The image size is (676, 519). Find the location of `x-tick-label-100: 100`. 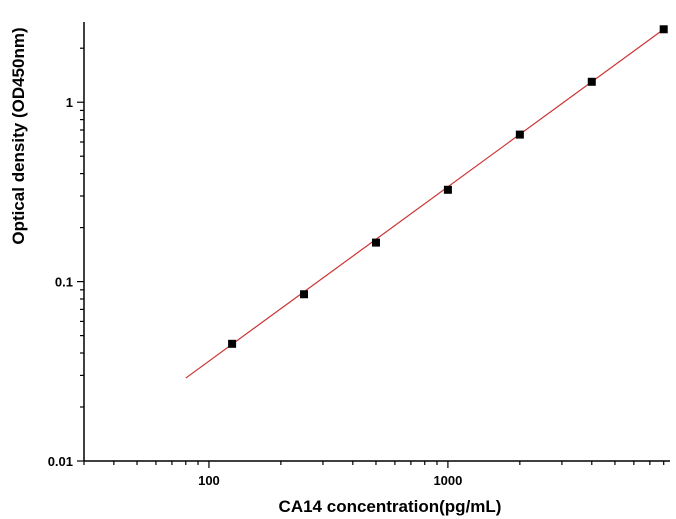

x-tick-label-100: 100 is located at coordinates (209, 480).